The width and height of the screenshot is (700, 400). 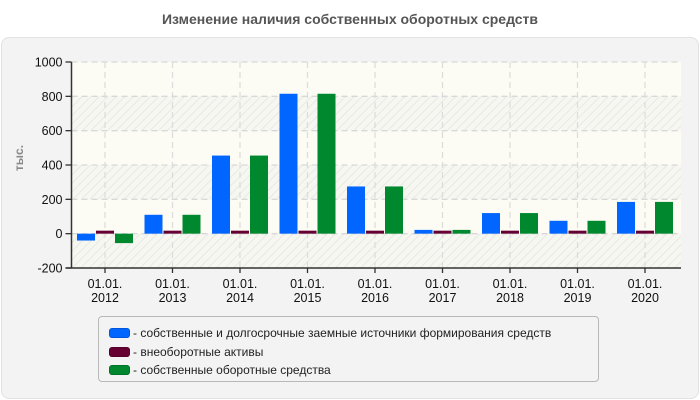 I want to click on x-tick-label: 2016, so click(x=375, y=298).